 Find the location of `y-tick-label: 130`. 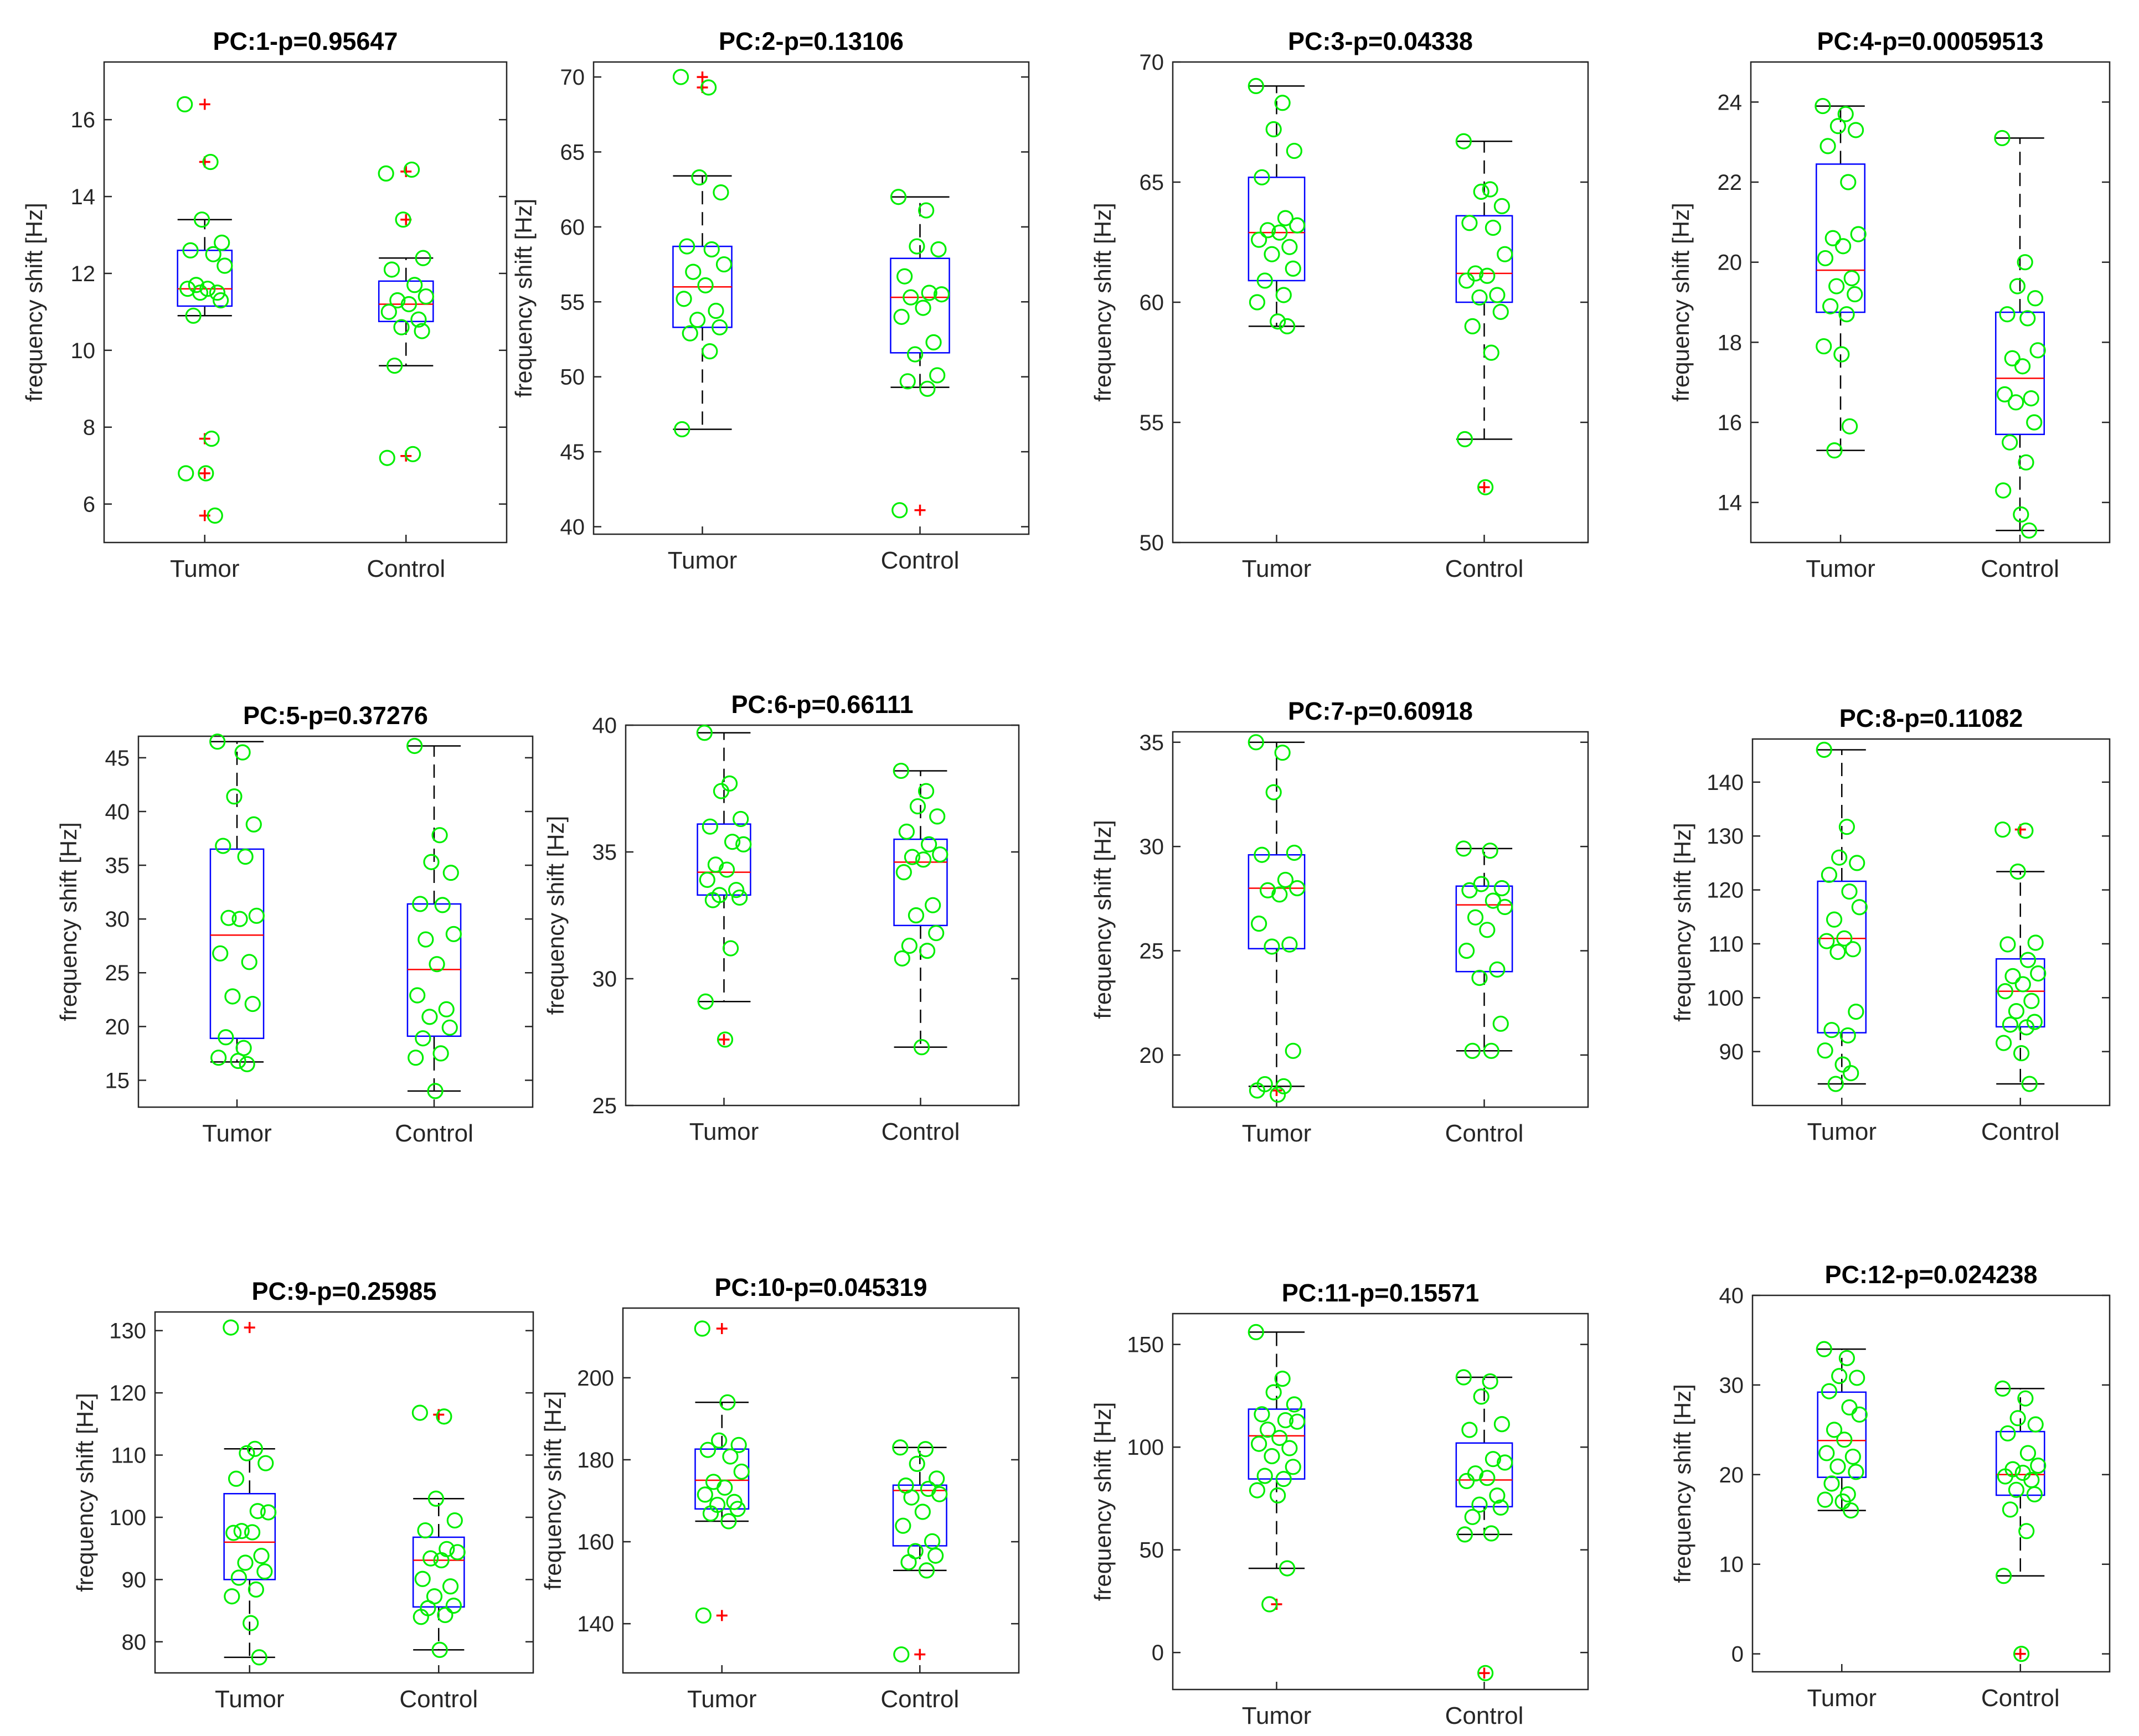

y-tick-label: 130 is located at coordinates (127, 1331).